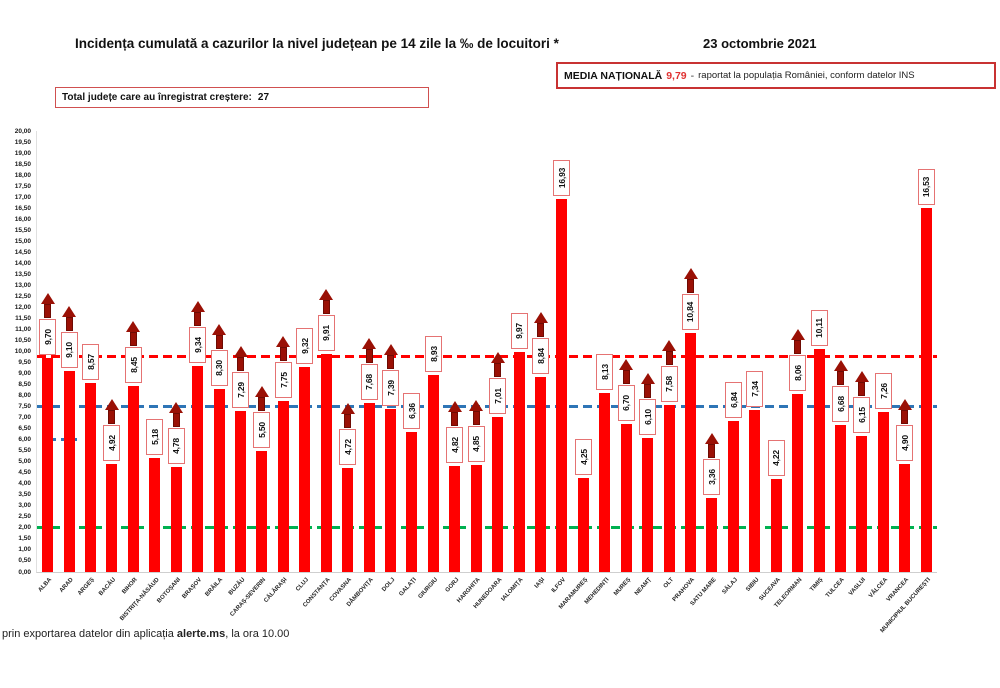 Image resolution: width=1000 pixels, height=688 pixels. Describe the element at coordinates (408, 587) in the screenshot. I see `x-axis-label: GALAȚI` at that location.